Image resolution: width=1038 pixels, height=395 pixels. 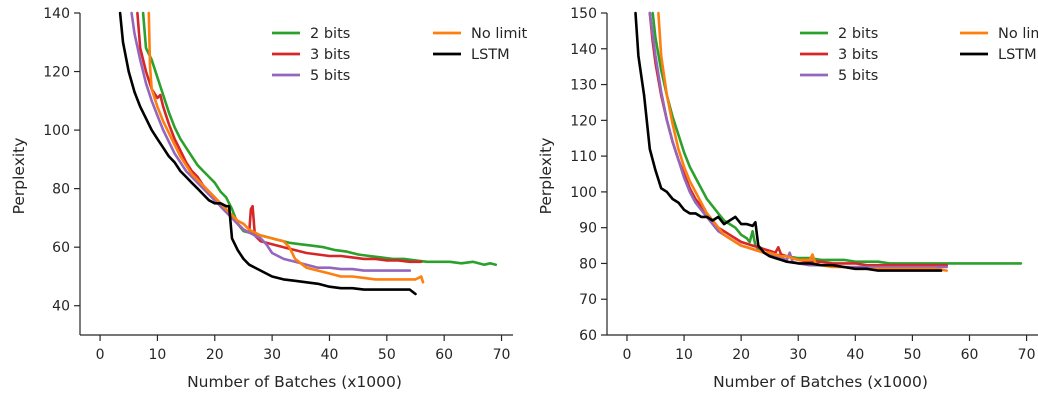 What do you see at coordinates (583, 86) in the screenshot?
I see `y-tick-label: 130` at bounding box center [583, 86].